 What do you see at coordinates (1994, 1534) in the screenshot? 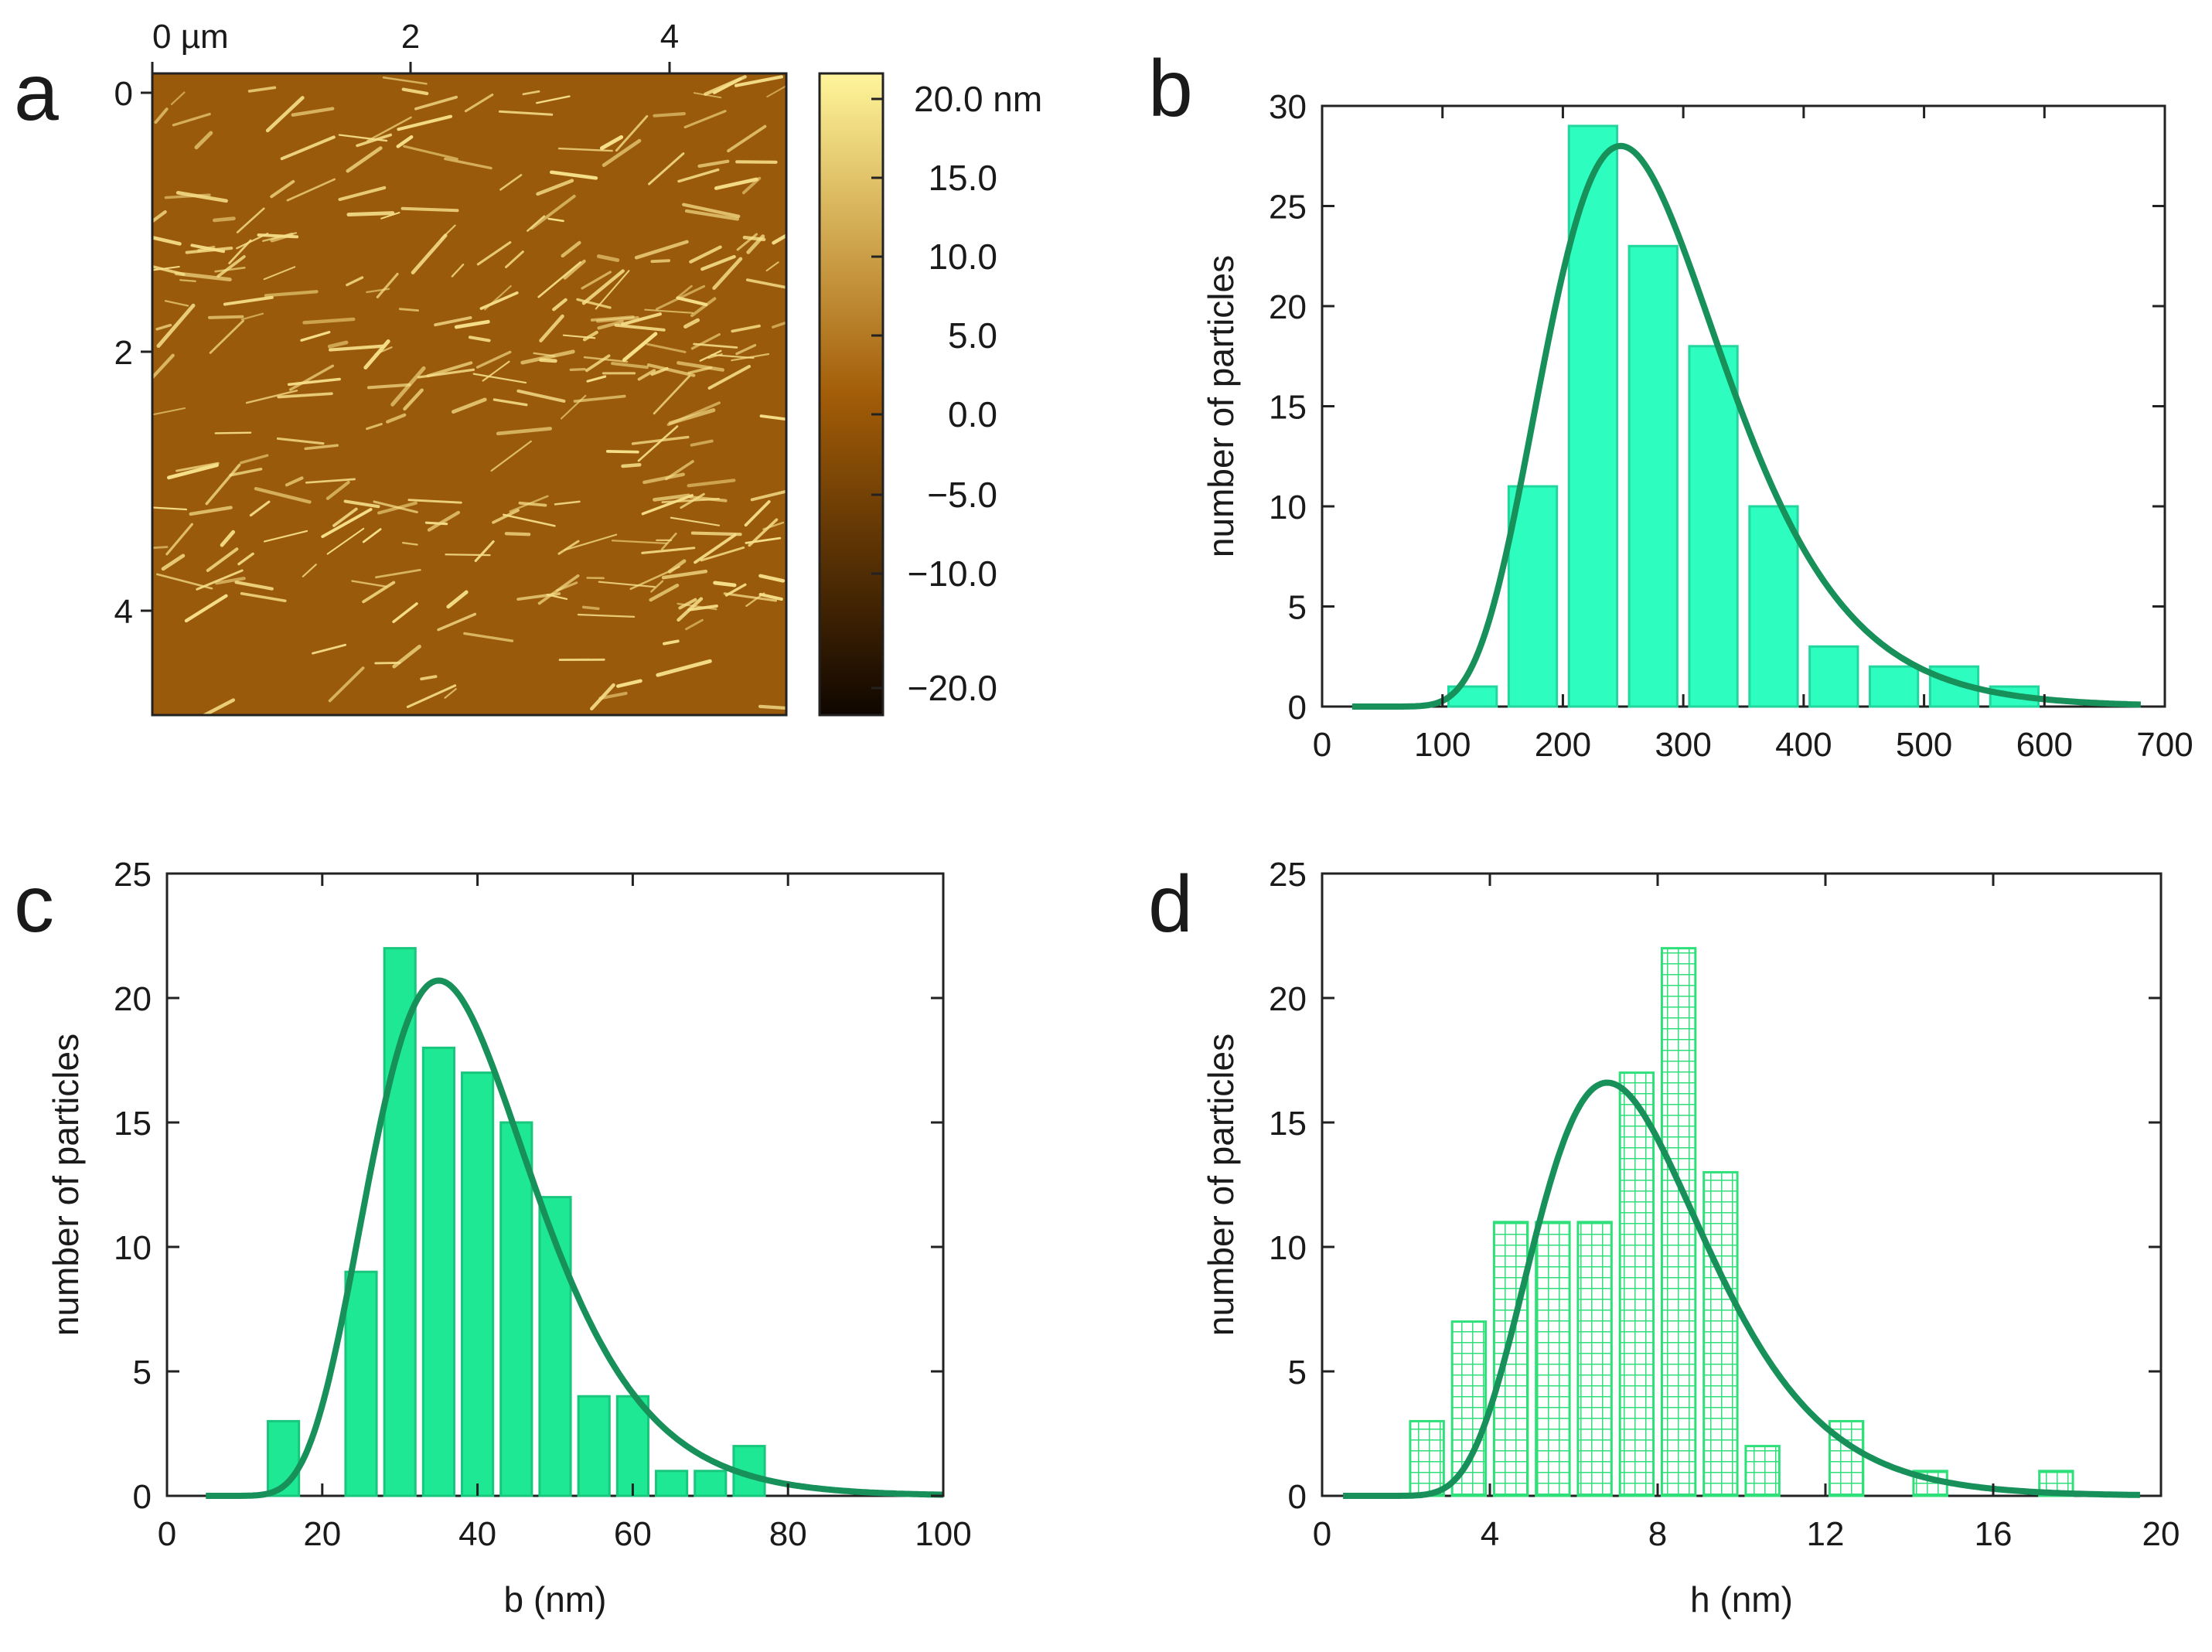
I see `x-tick-label: 16` at bounding box center [1994, 1534].